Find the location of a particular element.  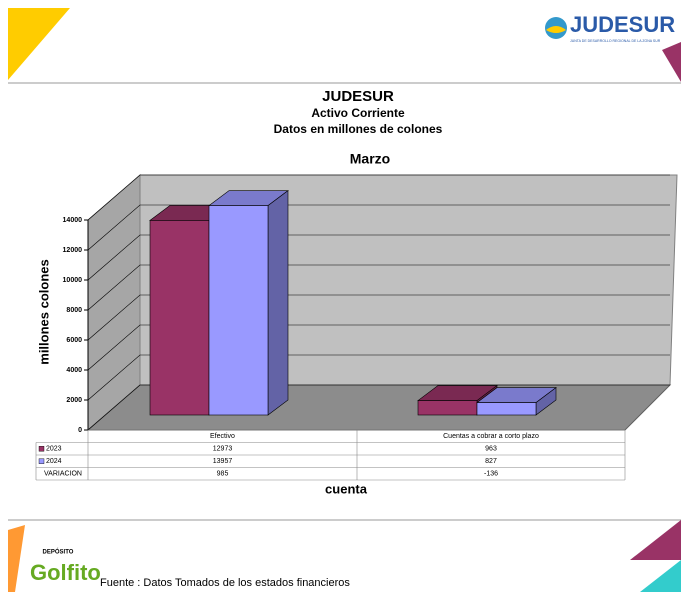

legend-label: 2023 is located at coordinates (54, 449).